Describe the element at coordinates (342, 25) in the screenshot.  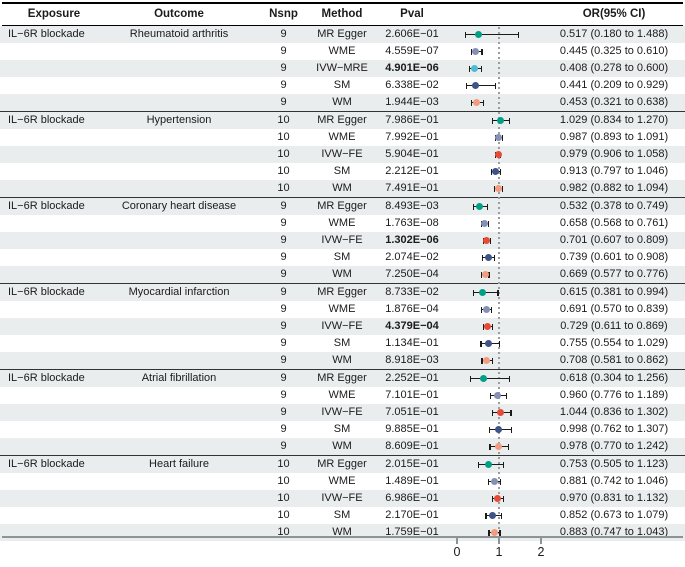
I see `header-rule` at that location.